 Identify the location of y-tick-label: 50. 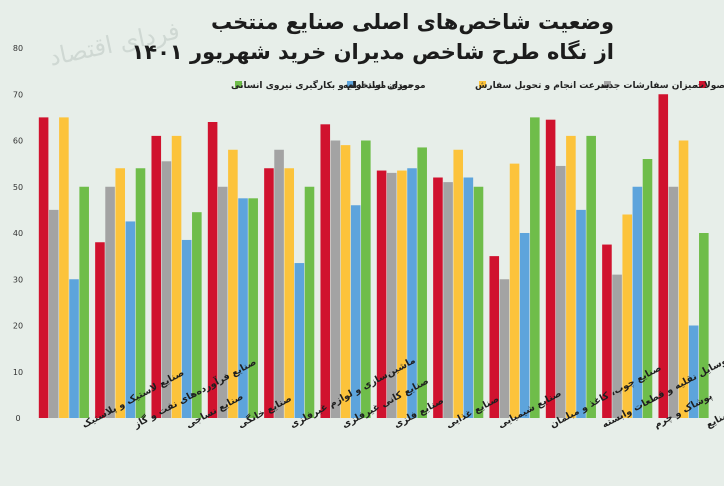
(18, 187).